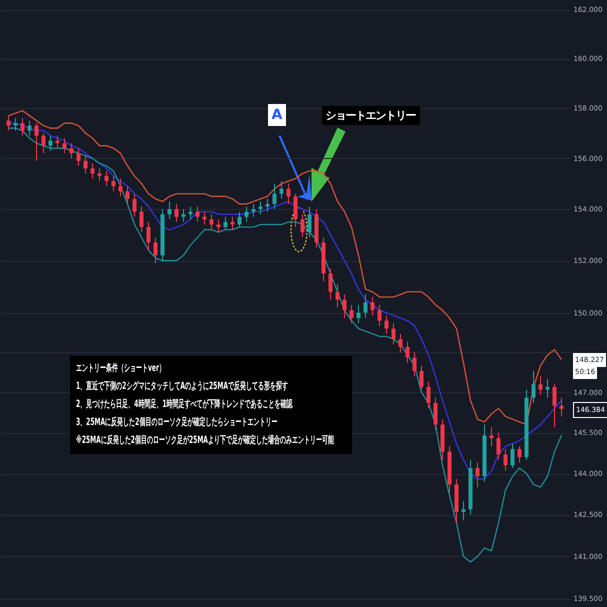 This screenshot has height=607, width=607. What do you see at coordinates (205, 440) in the screenshot?
I see `annotation: ※25MAに反発した2個目のローソク足が25MAより下で足が確定した場合のみエントリー可能` at bounding box center [205, 440].